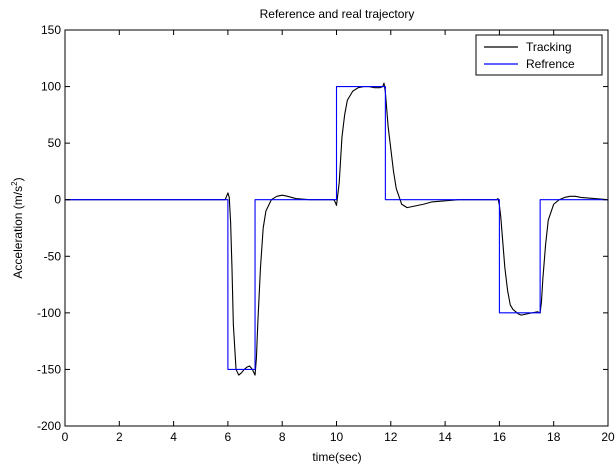  Describe the element at coordinates (554, 437) in the screenshot. I see `x-tick-label: 18` at that location.